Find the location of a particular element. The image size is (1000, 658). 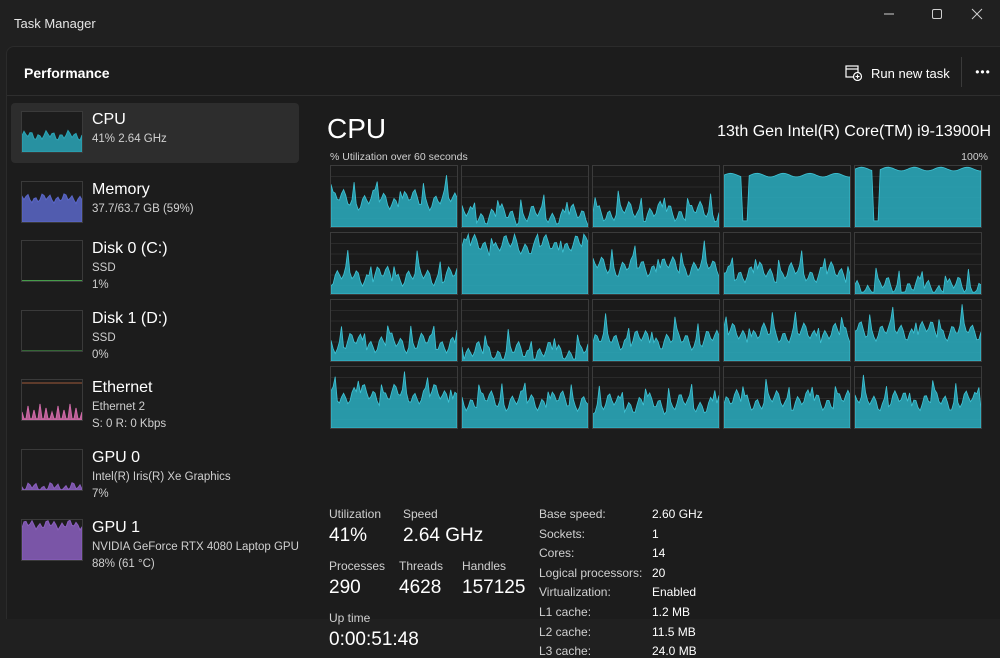

spec-value: 2.60 GHz is located at coordinates (677, 514).